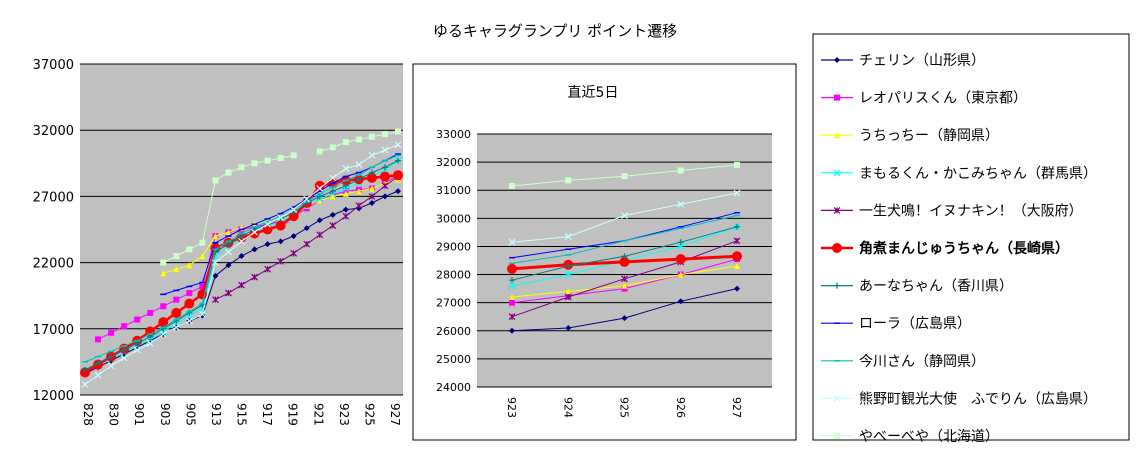  What do you see at coordinates (915, 324) in the screenshot?
I see `legend-label: ローラ（広島県）` at bounding box center [915, 324].